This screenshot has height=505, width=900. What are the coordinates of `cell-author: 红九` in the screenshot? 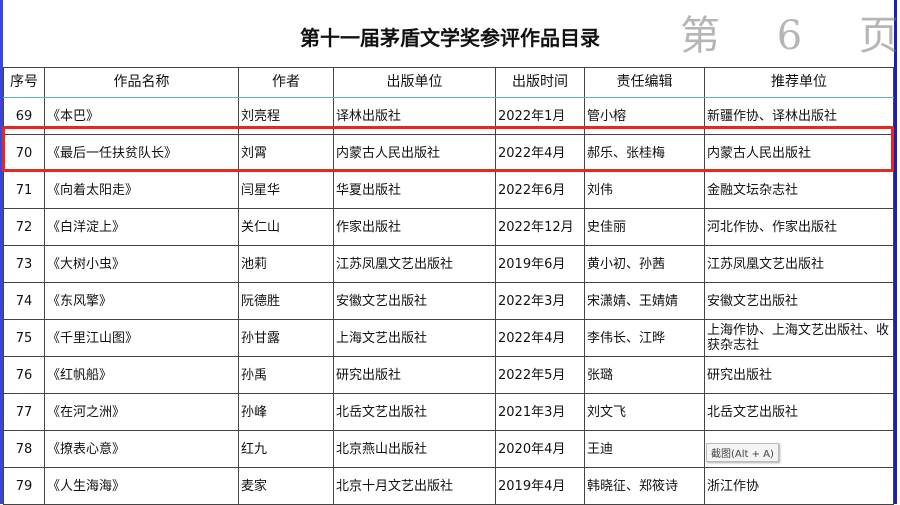 It's located at (286, 449).